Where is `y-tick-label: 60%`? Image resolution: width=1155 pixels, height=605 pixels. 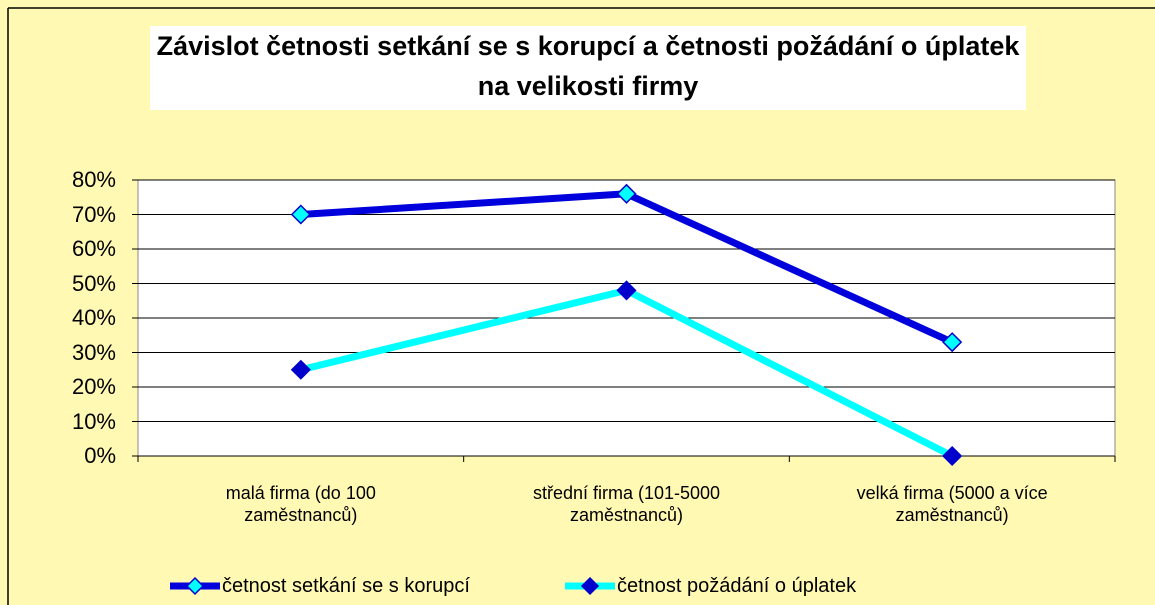 y-tick-label: 60% is located at coordinates (93, 248).